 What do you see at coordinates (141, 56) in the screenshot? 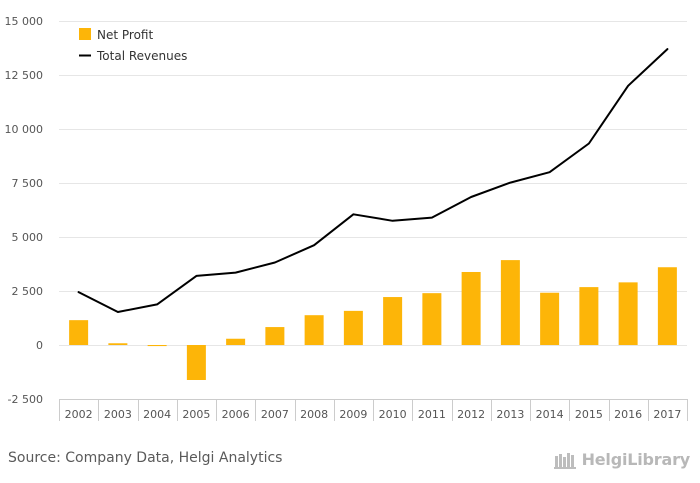
I see `legend-label-total-revenues: Total Revenues` at bounding box center [141, 56].